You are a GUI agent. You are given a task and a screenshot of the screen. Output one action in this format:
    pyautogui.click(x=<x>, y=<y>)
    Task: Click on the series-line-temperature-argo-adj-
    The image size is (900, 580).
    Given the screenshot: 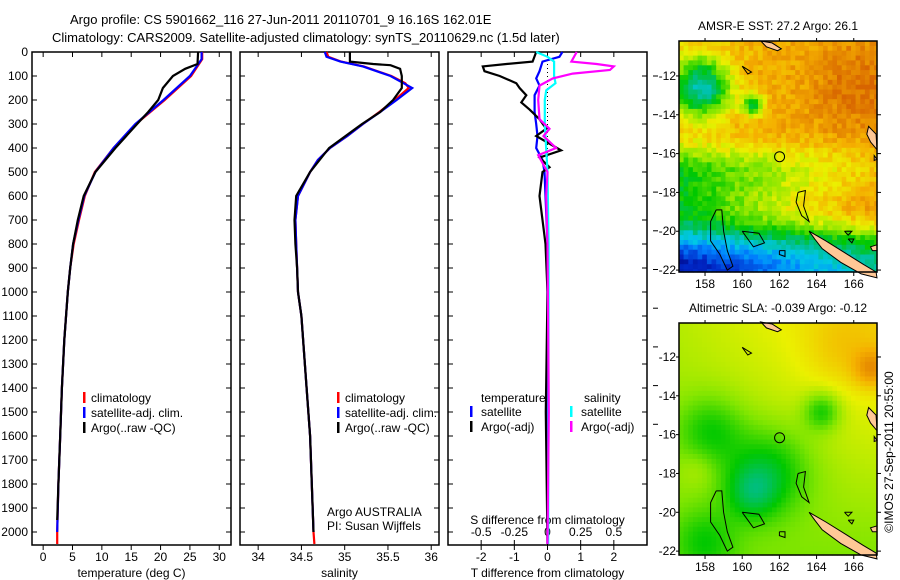 What is the action you would take?
    pyautogui.click(x=522, y=298)
    